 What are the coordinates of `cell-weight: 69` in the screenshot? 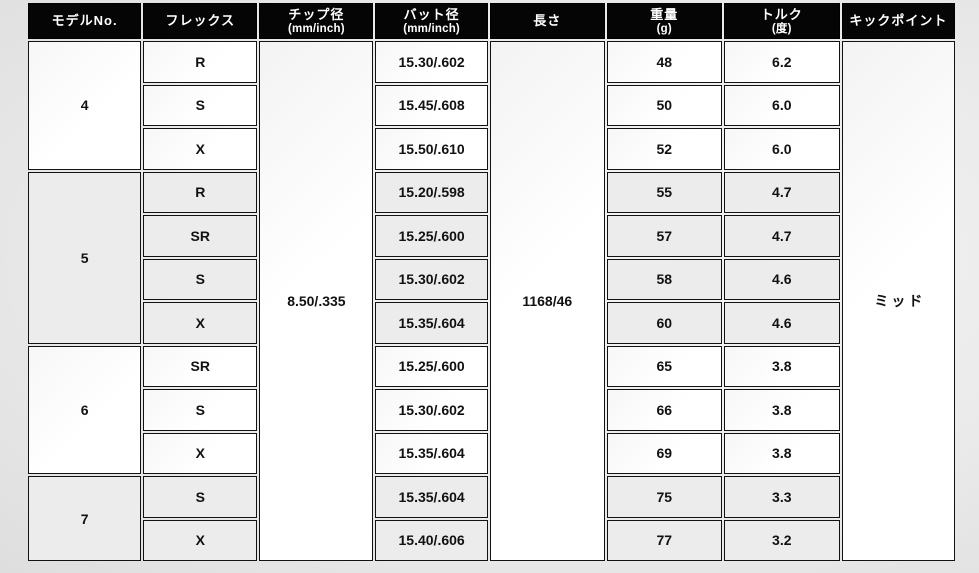 It's located at (664, 453).